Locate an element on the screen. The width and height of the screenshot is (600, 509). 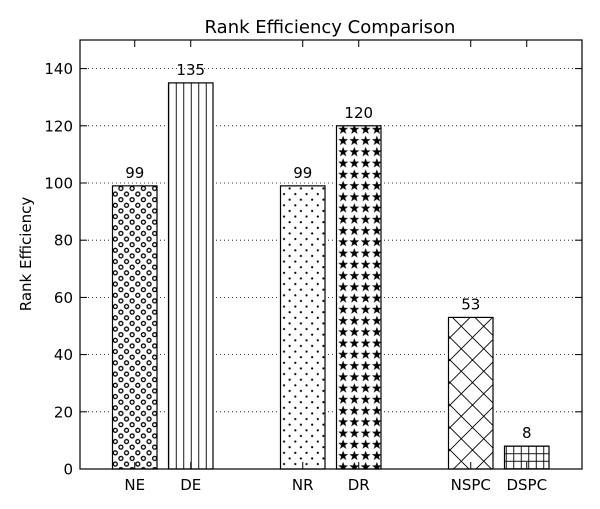
y-tick-label: 80 is located at coordinates (63, 241).